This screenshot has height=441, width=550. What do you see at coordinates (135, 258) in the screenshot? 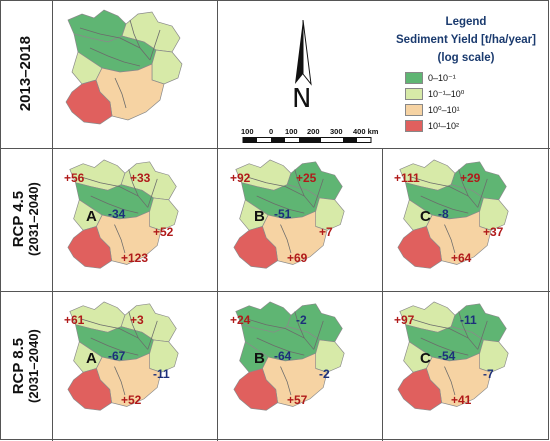
I see `change-label-south: +123` at bounding box center [135, 258].